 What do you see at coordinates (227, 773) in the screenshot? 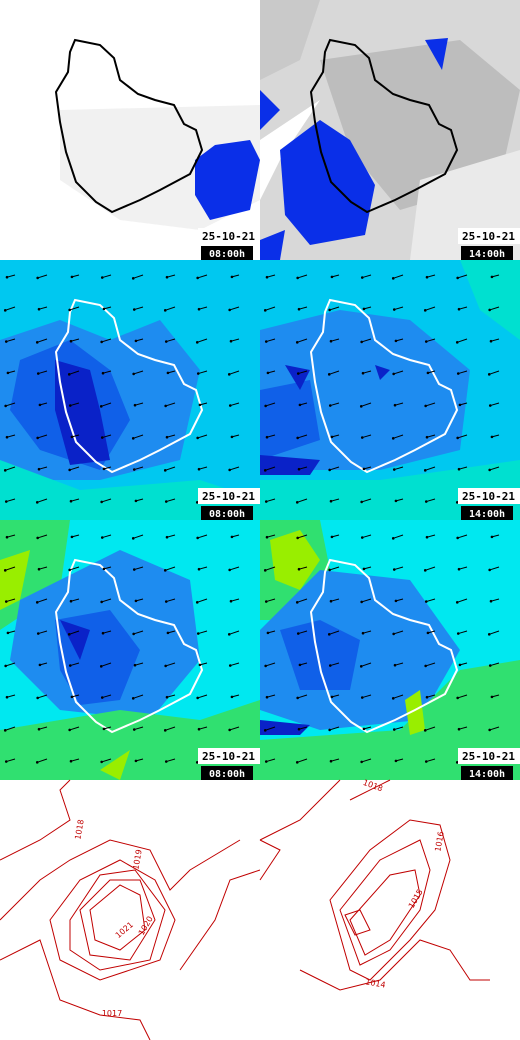
I see `time-box` at bounding box center [227, 773].